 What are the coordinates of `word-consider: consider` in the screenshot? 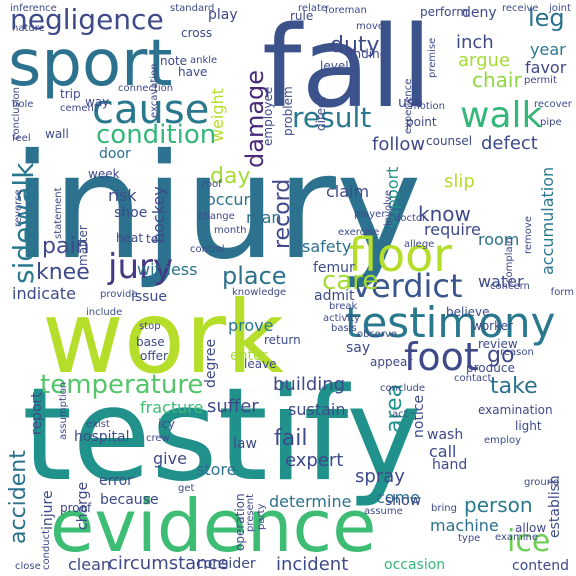 It's located at (226, 564).